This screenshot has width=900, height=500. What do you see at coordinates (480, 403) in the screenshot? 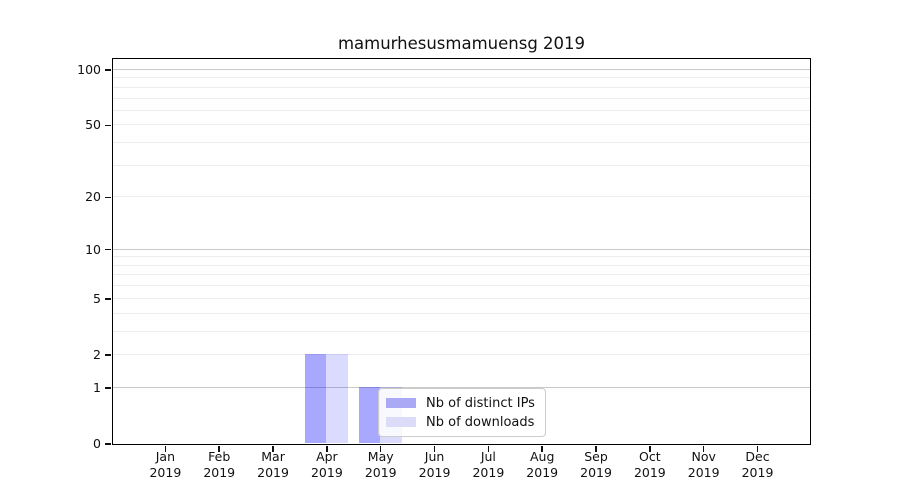
I see `legend-label: Nb of distinct IPs` at bounding box center [480, 403].